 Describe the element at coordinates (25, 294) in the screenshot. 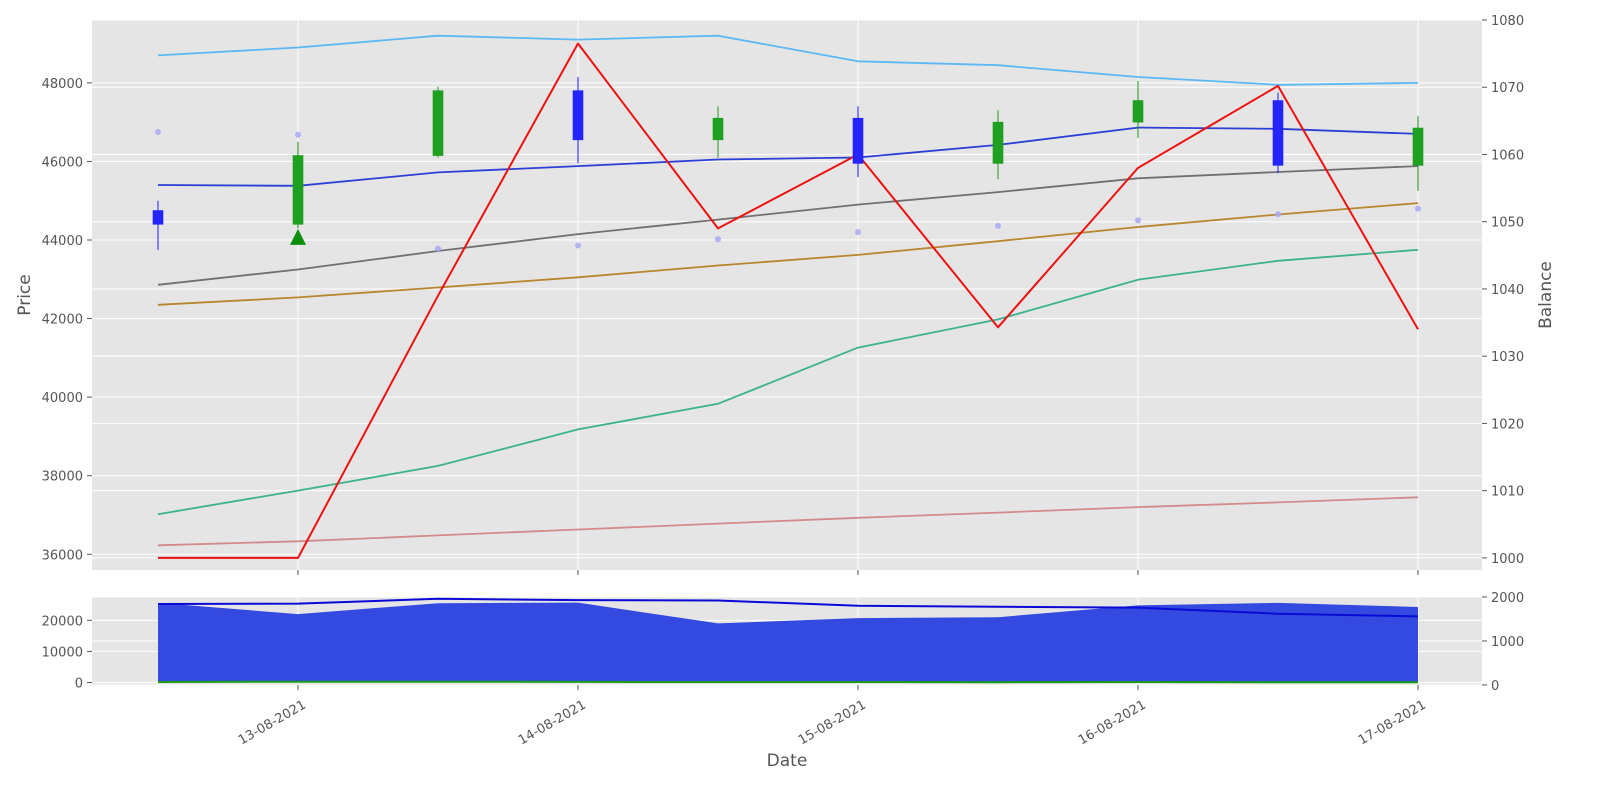

I see `price-axis-label: Price` at that location.